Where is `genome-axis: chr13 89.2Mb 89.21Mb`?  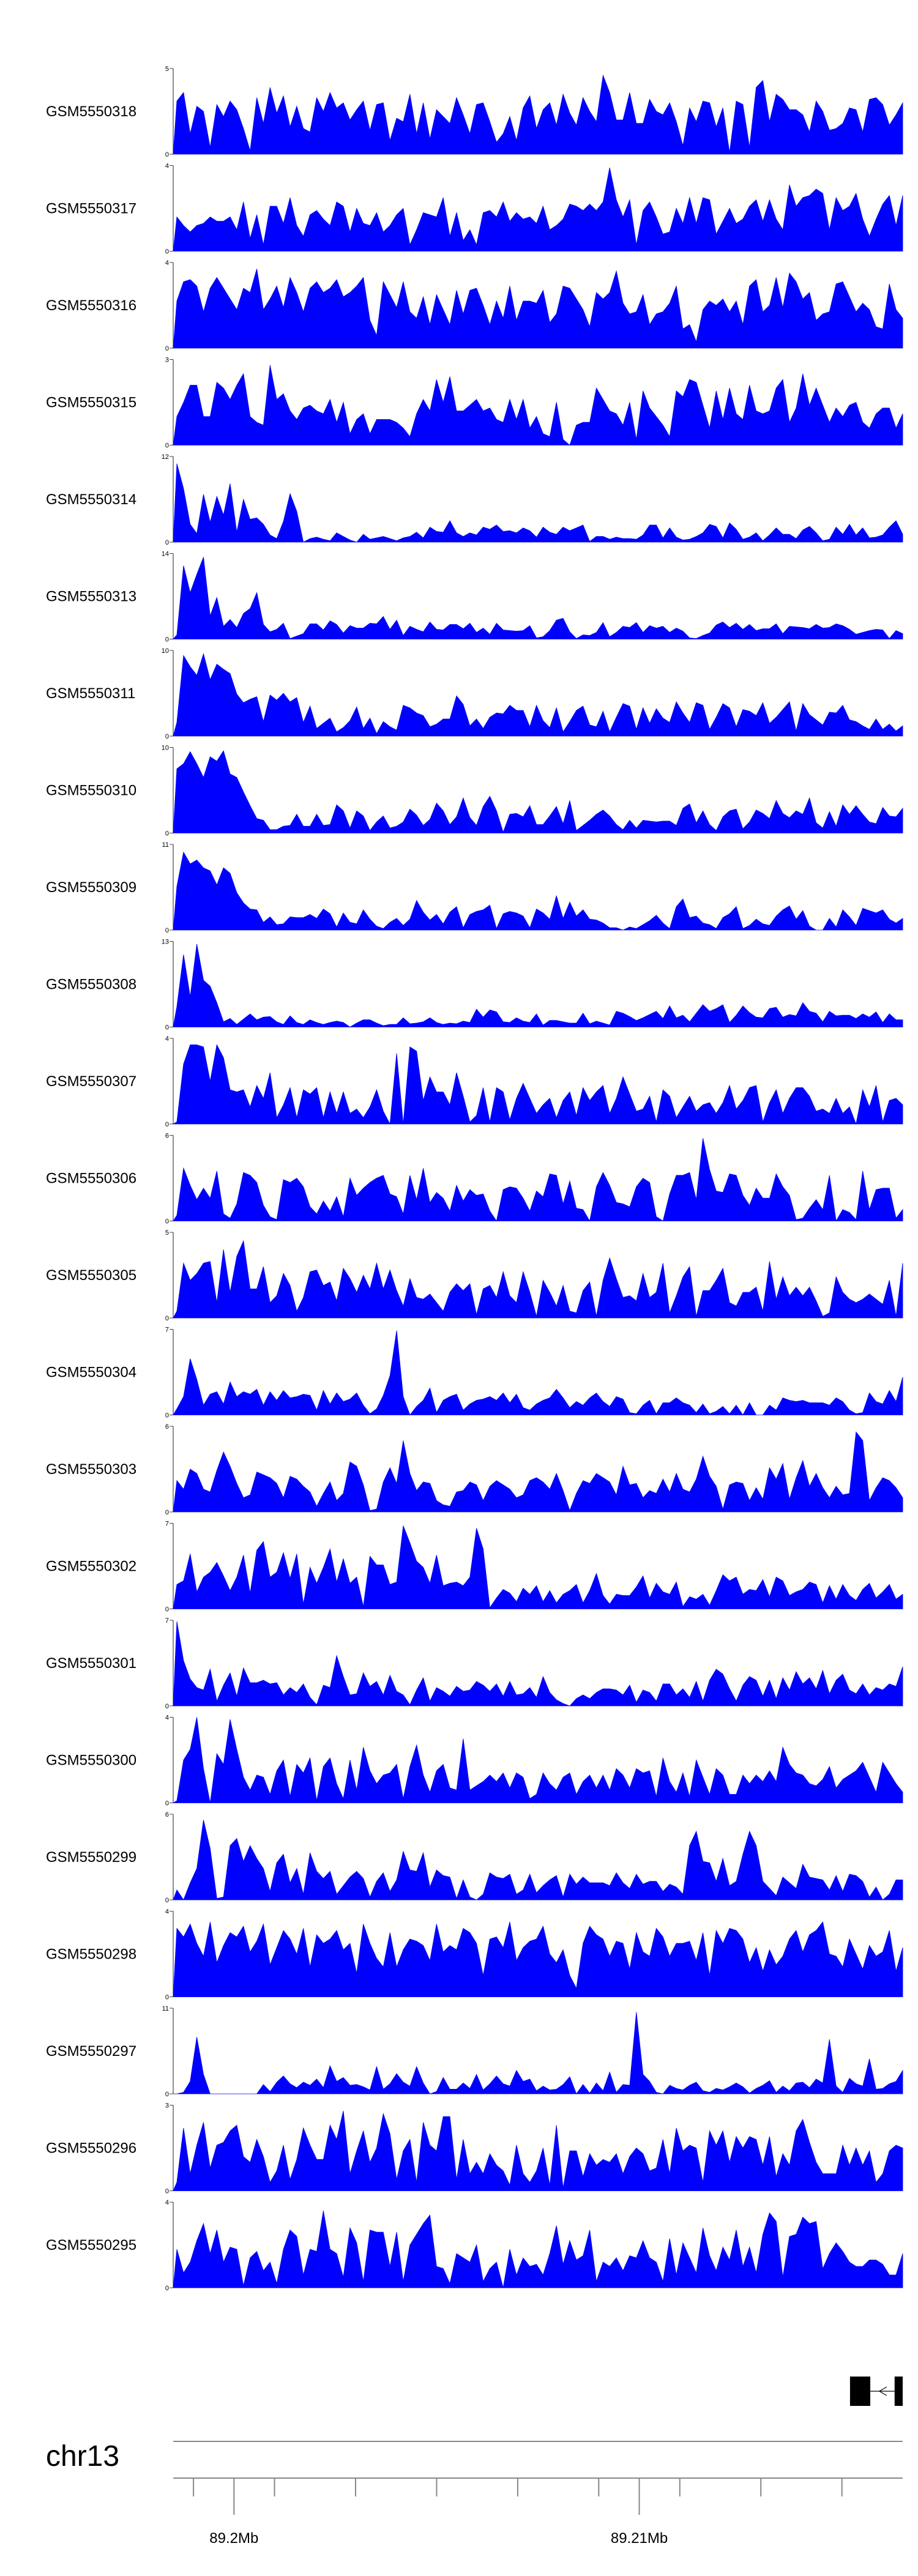 genome-axis: chr13 89.2Mb 89.21Mb is located at coordinates (474, 2494).